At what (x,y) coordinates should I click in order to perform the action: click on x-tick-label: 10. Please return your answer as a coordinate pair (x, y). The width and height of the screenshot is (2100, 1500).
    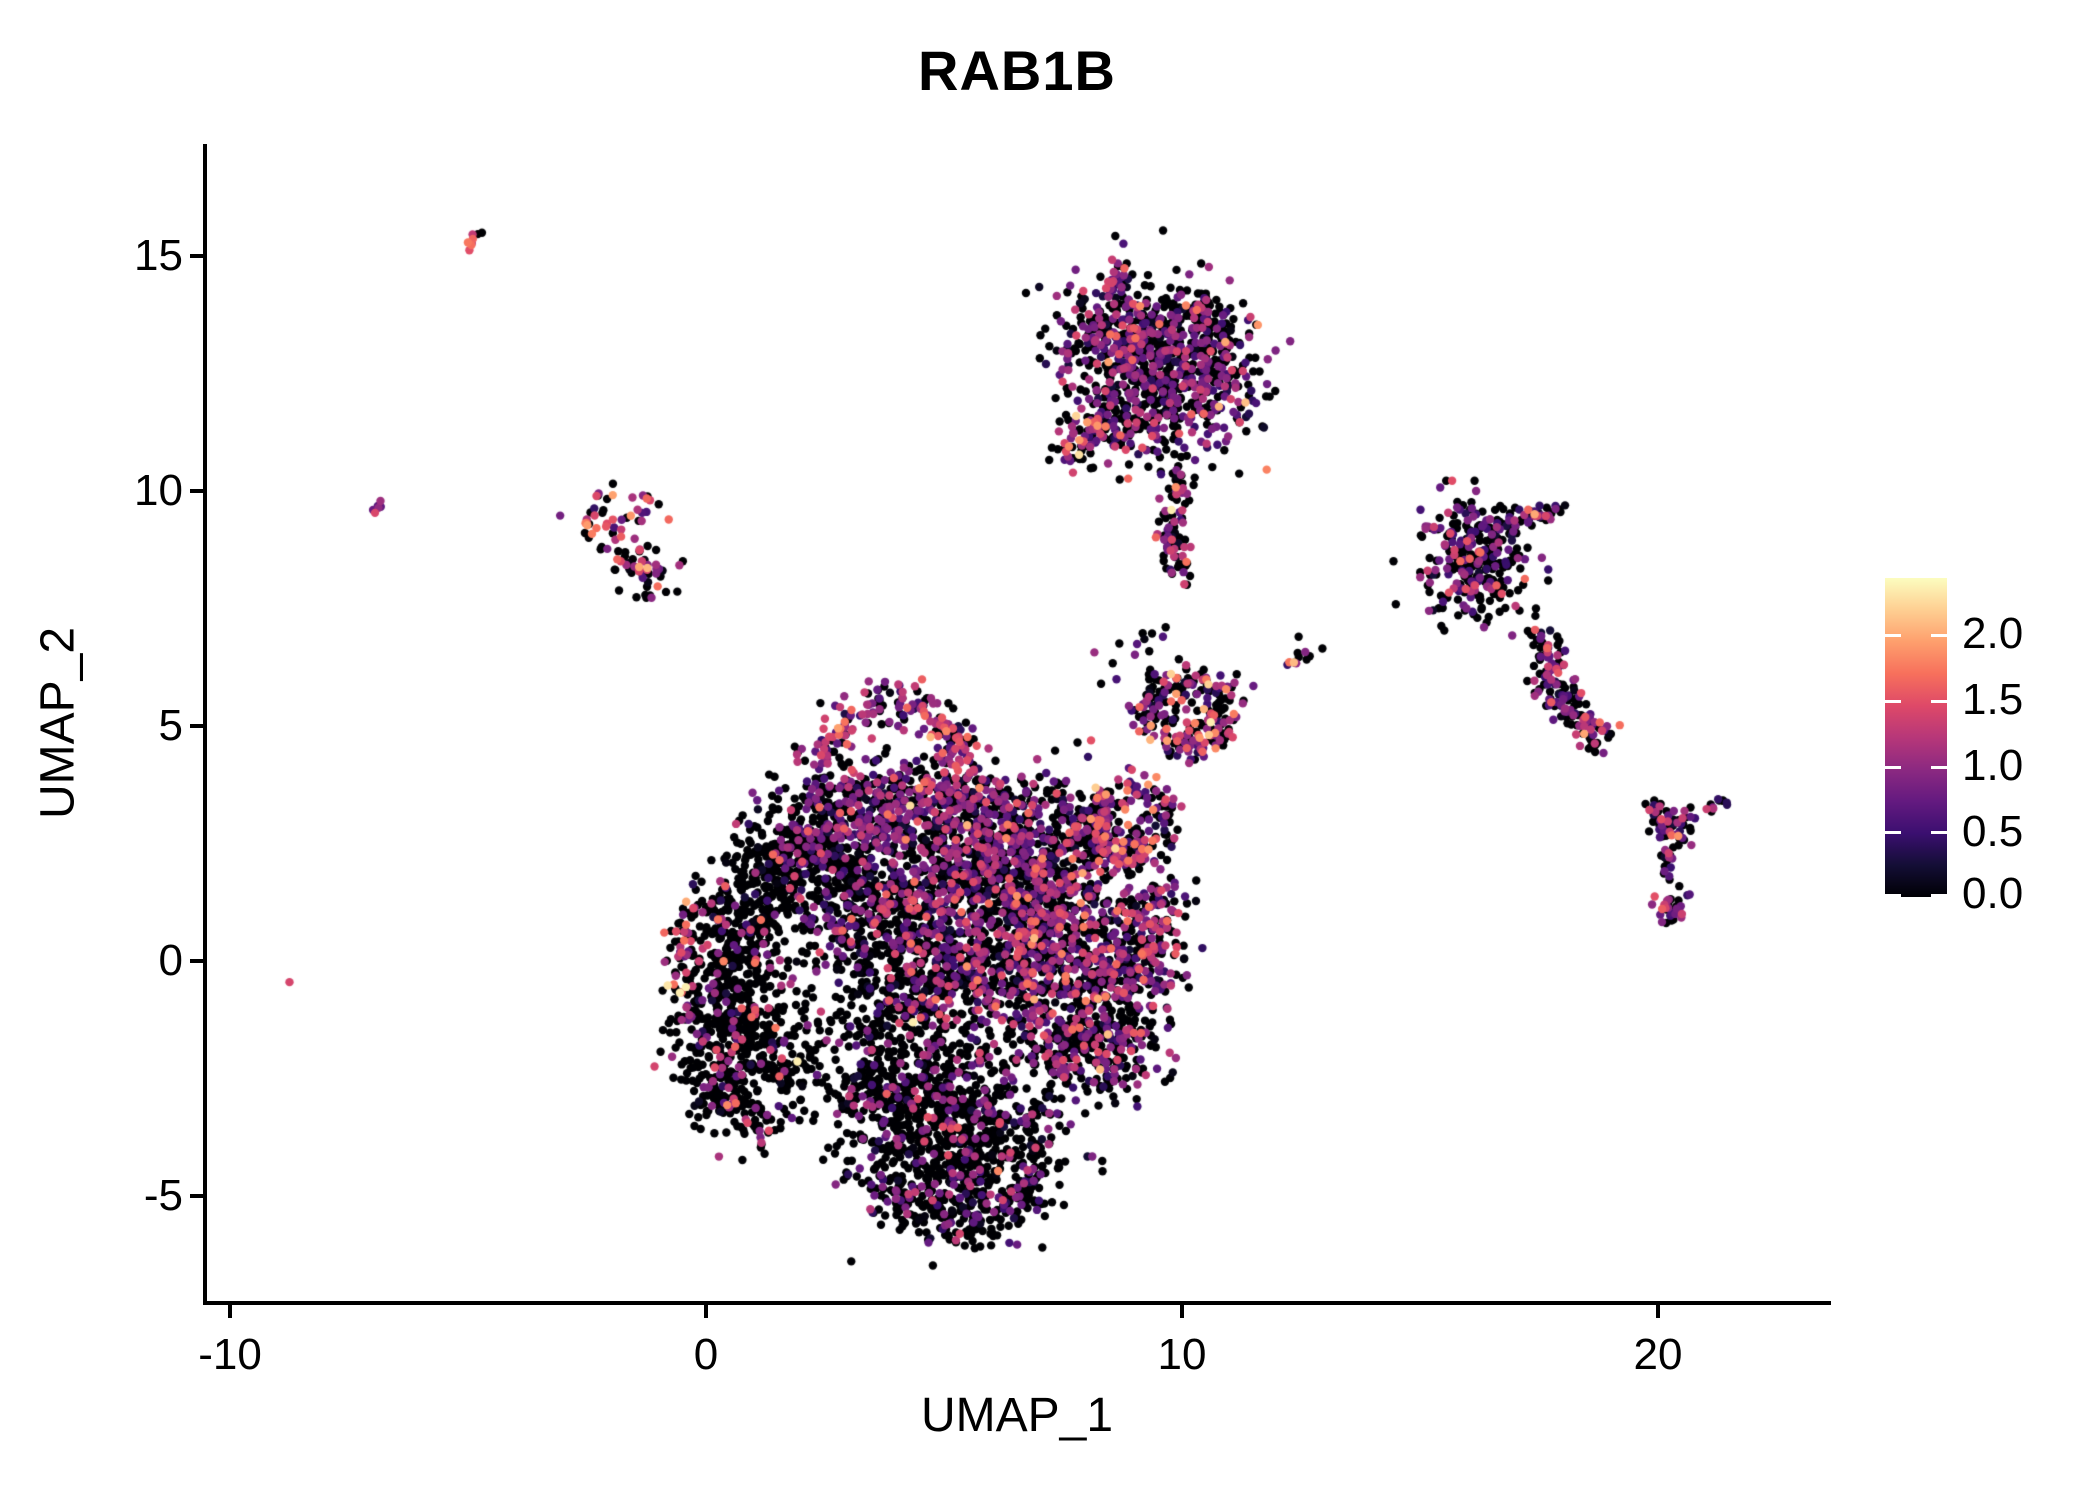
    Looking at the image, I should click on (1182, 1354).